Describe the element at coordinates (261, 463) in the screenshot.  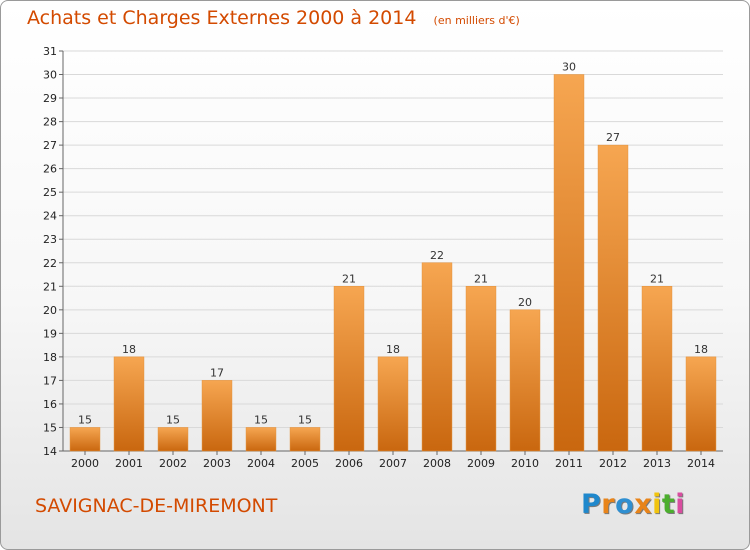
I see `x-tick-label: 2004` at that location.